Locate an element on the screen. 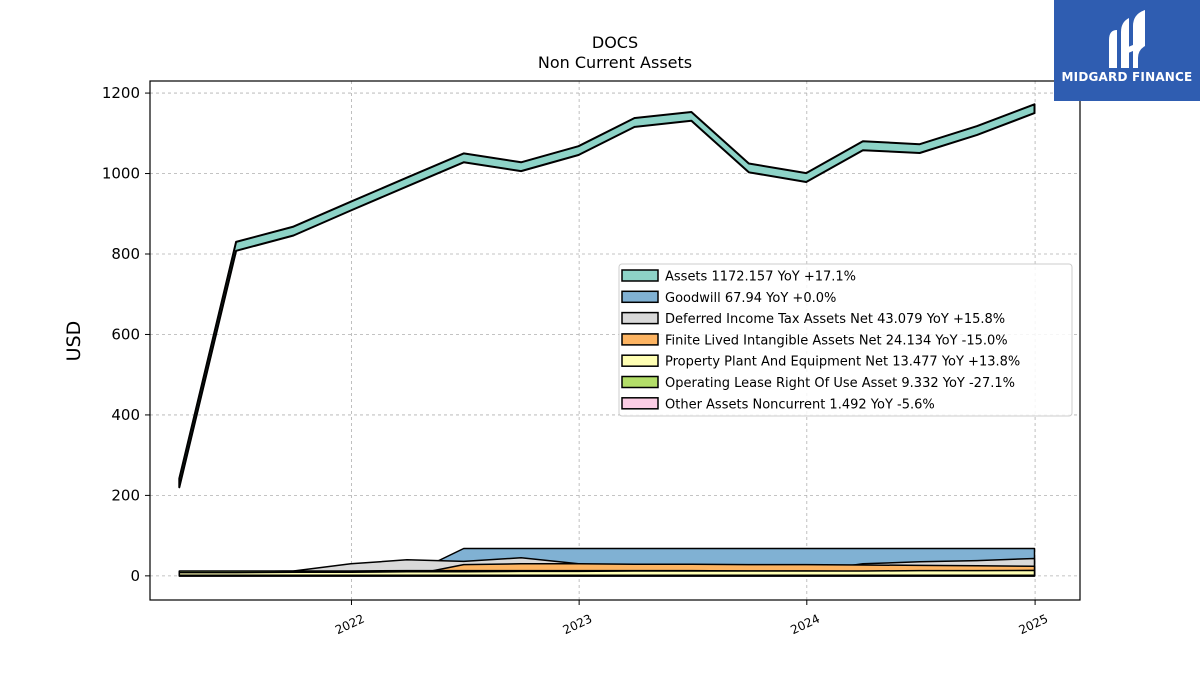 The height and width of the screenshot is (675, 1200). chart-subtitle: Non Current Assets is located at coordinates (615, 62).